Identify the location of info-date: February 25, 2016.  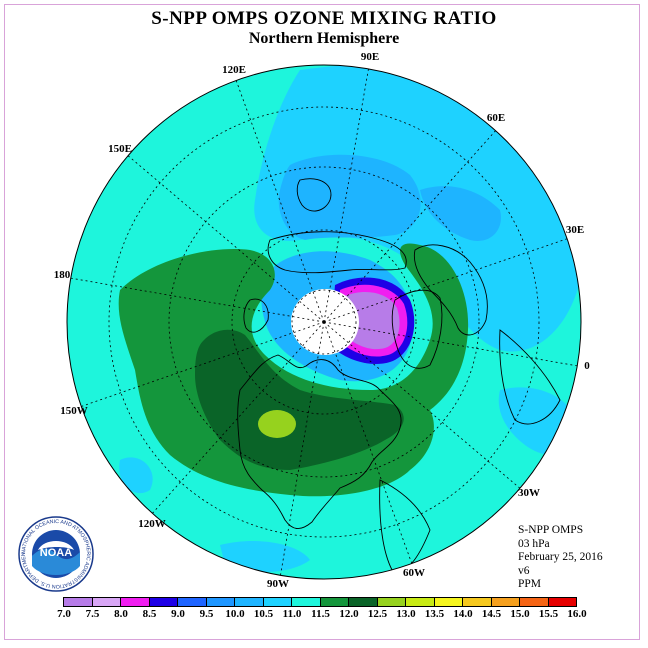
(560, 557).